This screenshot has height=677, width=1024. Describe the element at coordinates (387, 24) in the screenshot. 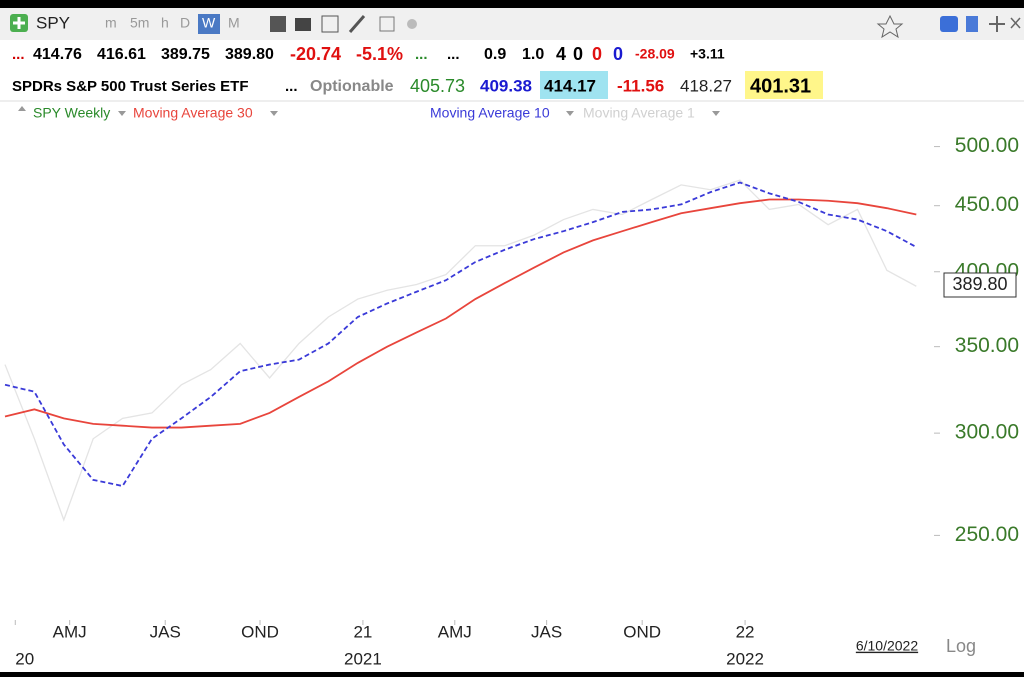

I see `note-icon` at that location.